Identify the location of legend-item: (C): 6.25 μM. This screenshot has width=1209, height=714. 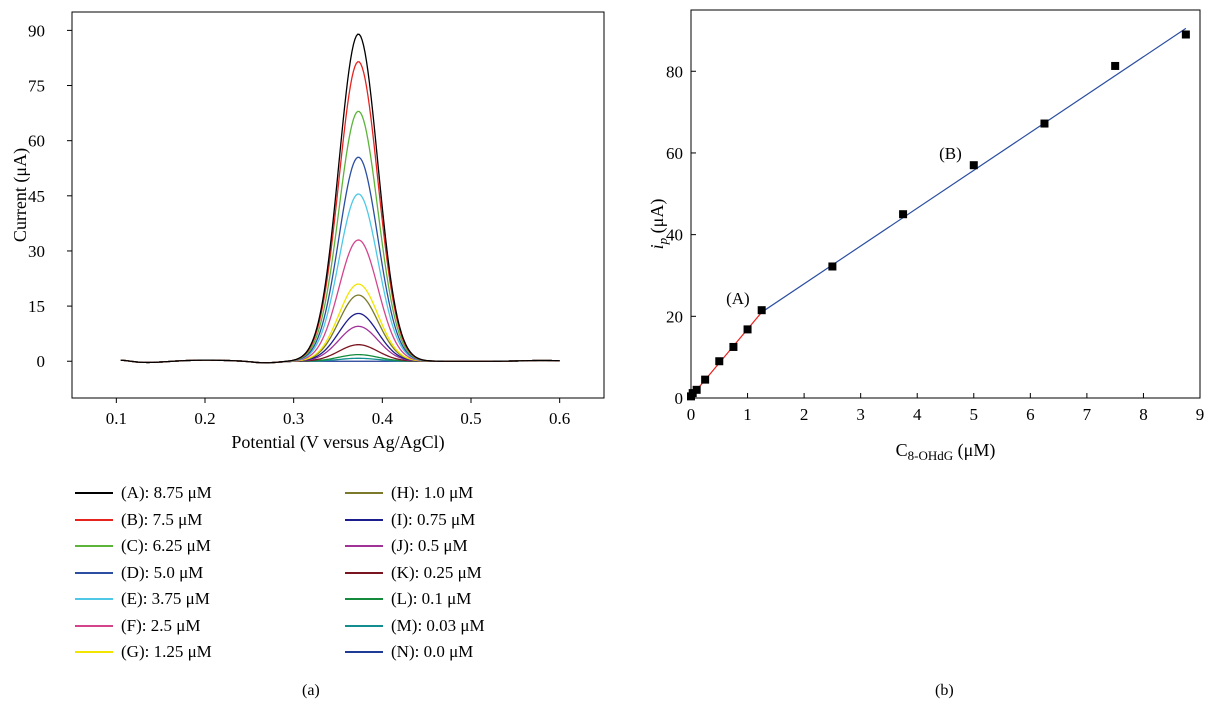
(210, 546).